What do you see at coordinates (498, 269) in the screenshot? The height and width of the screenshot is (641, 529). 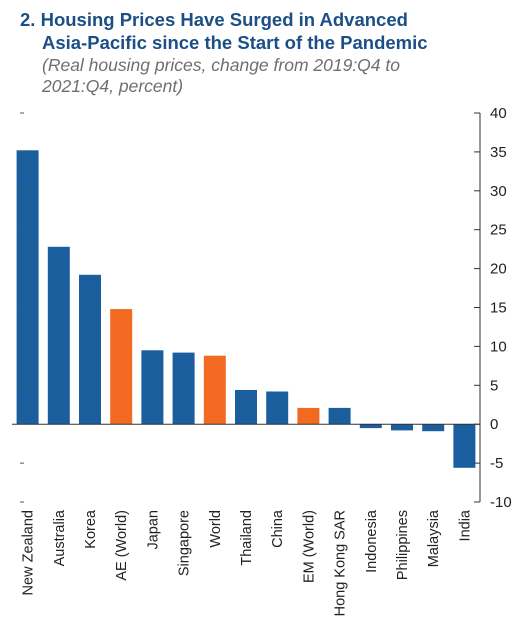 I see `y-tick-label: 20` at bounding box center [498, 269].